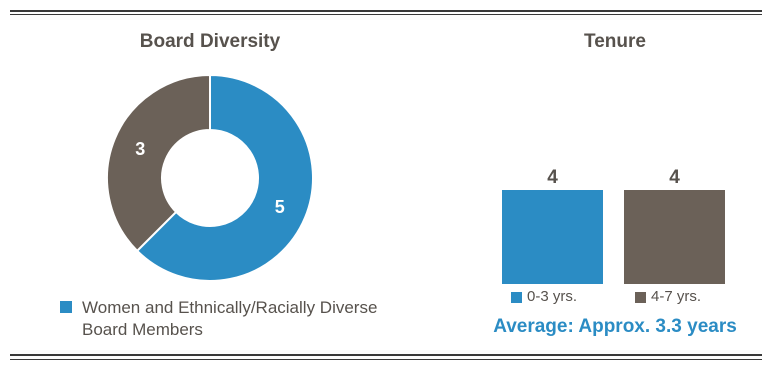 The image size is (770, 367). I want to click on top-rule-thin, so click(386, 14).